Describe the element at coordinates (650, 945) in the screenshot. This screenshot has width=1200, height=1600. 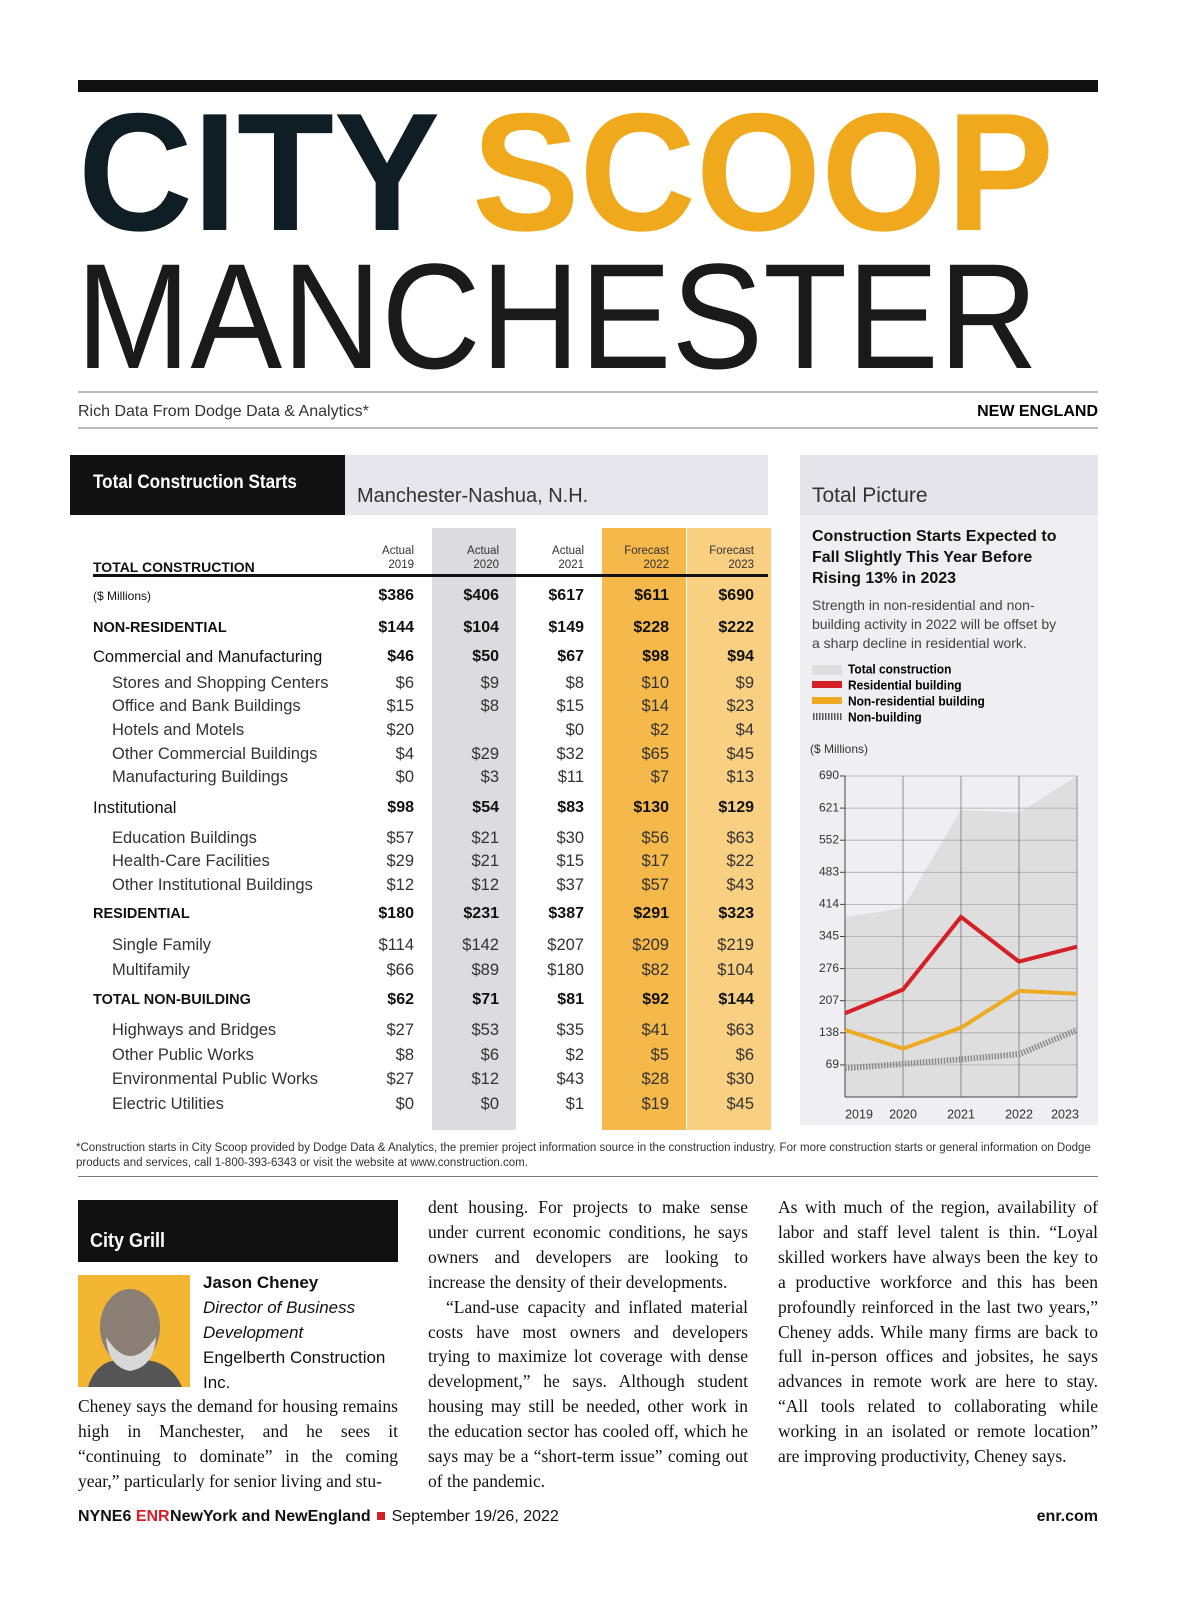
I see `cell: $209` at that location.